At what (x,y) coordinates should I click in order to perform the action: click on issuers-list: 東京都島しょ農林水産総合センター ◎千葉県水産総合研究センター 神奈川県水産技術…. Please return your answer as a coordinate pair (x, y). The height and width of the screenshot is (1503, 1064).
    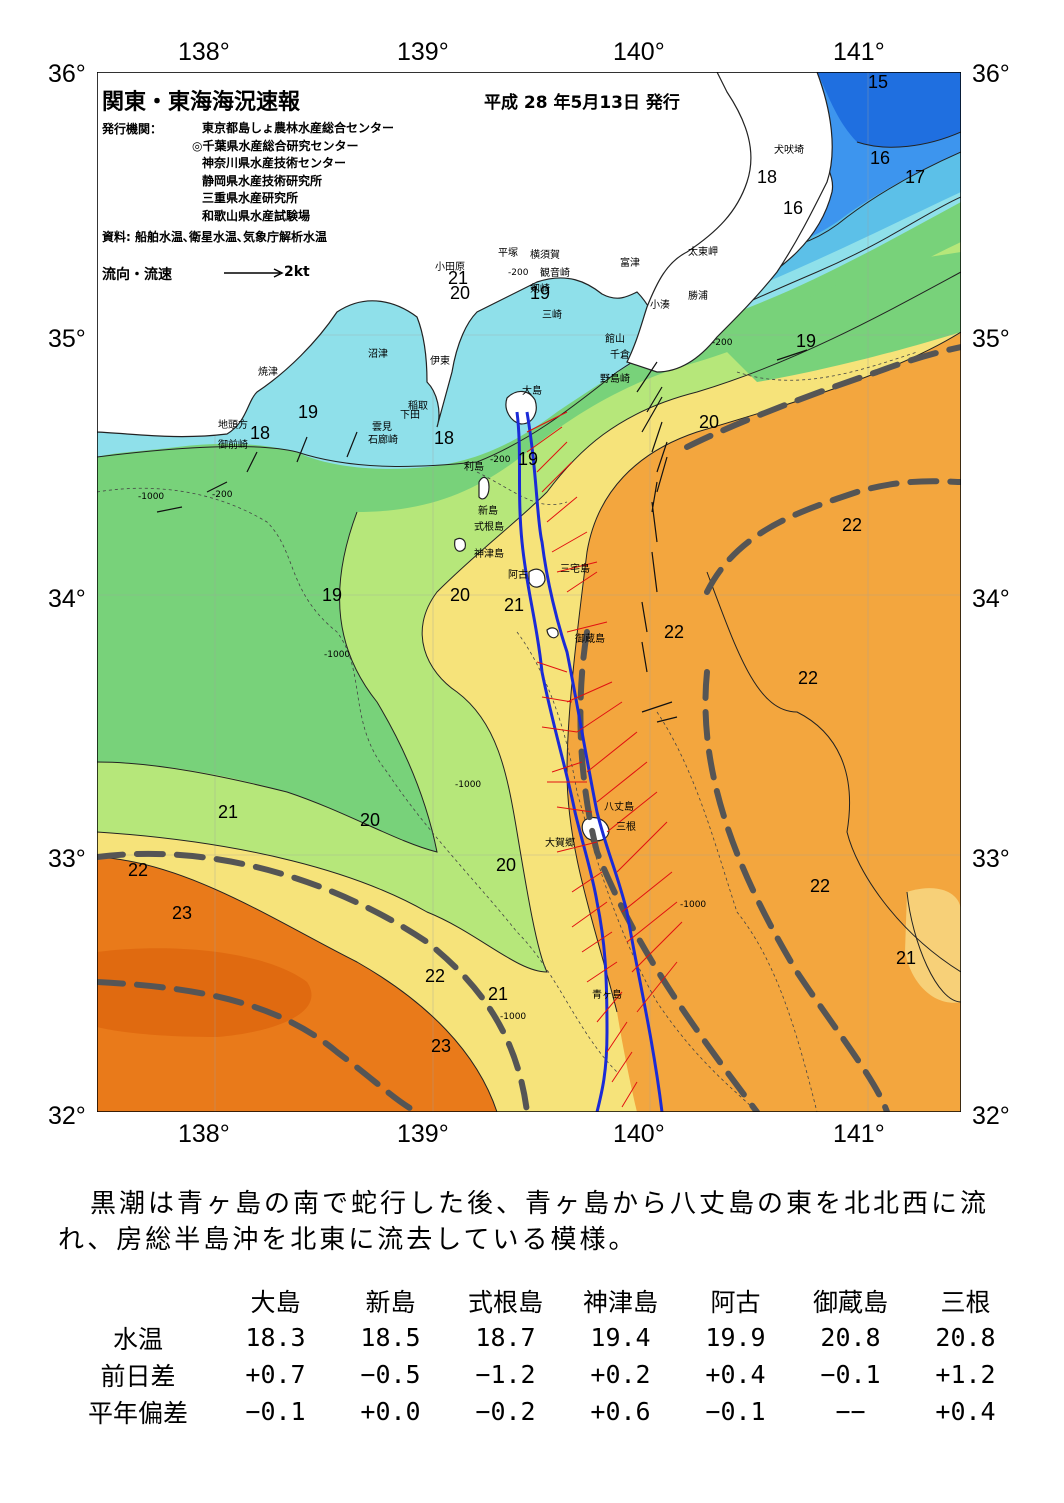
    Looking at the image, I should click on (293, 172).